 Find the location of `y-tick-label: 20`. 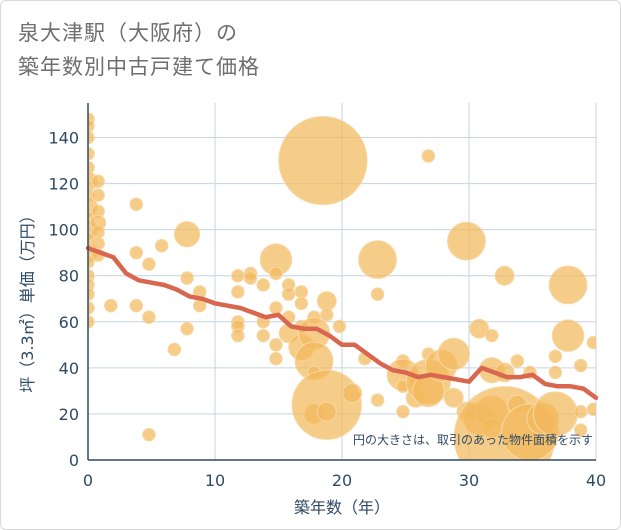

y-tick-label: 20 is located at coordinates (69, 414).